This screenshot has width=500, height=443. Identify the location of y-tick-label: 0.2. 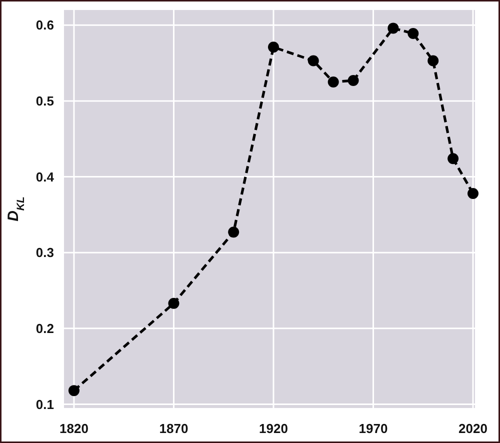
(45, 328).